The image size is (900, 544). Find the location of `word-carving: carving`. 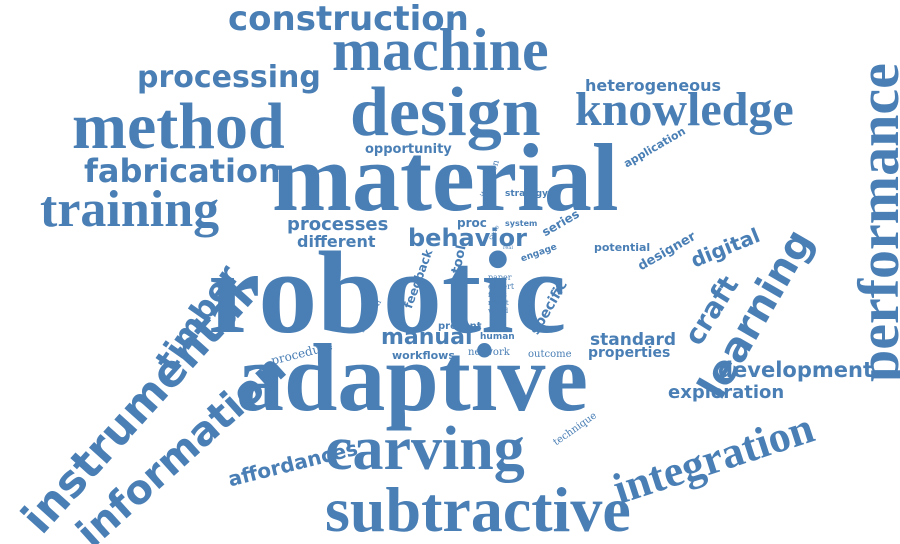

word-carving: carving is located at coordinates (425, 449).